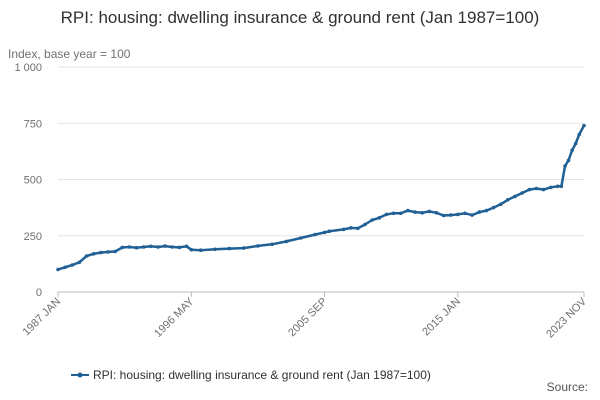 The width and height of the screenshot is (600, 400). I want to click on y-ticks: 0 250 500 750 1 000, so click(28, 180).